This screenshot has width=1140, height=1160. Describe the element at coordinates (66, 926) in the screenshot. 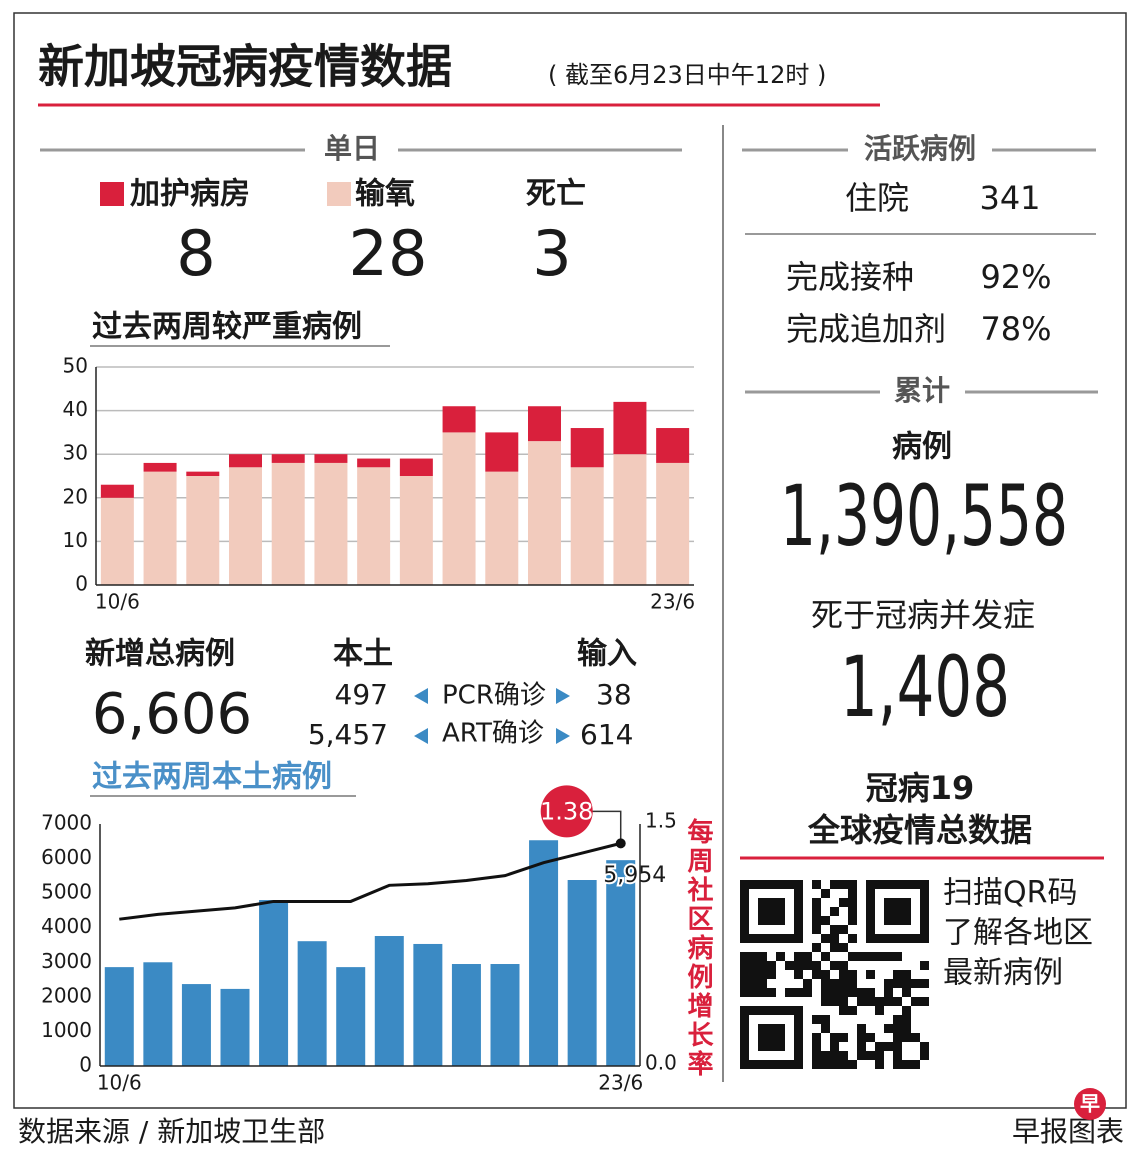

I see `y-tick-label: 4000` at that location.